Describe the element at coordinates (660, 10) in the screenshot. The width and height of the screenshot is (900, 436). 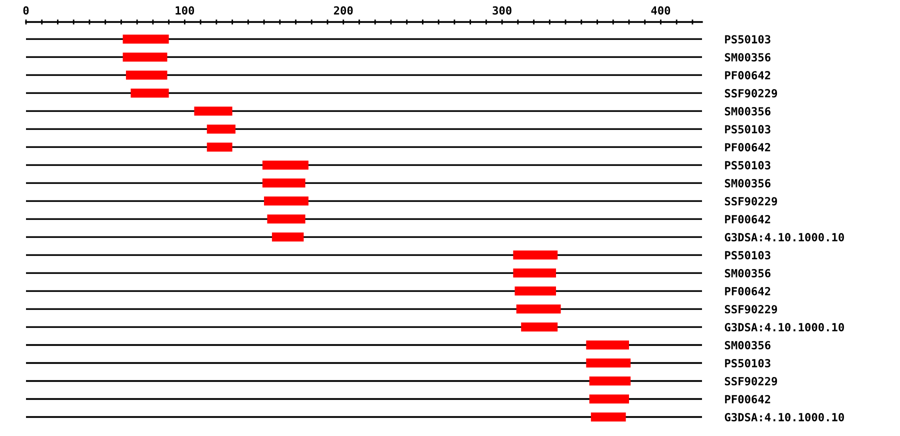
I see `x-tick-label: 400` at that location.